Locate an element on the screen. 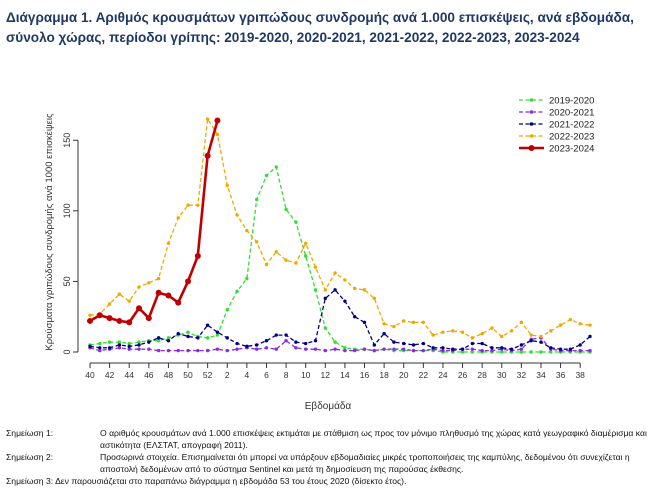  footnote-2-label: Σημείωση 2: is located at coordinates (30, 457).